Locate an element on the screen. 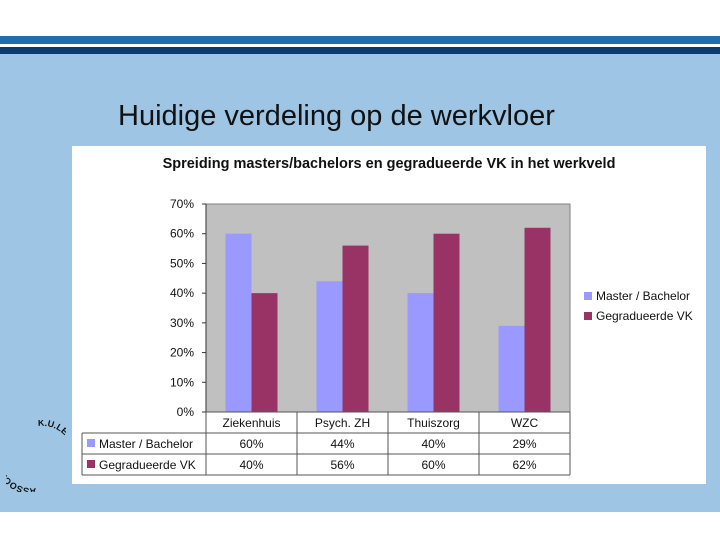  y-tick-label: 40% is located at coordinates (182, 293).